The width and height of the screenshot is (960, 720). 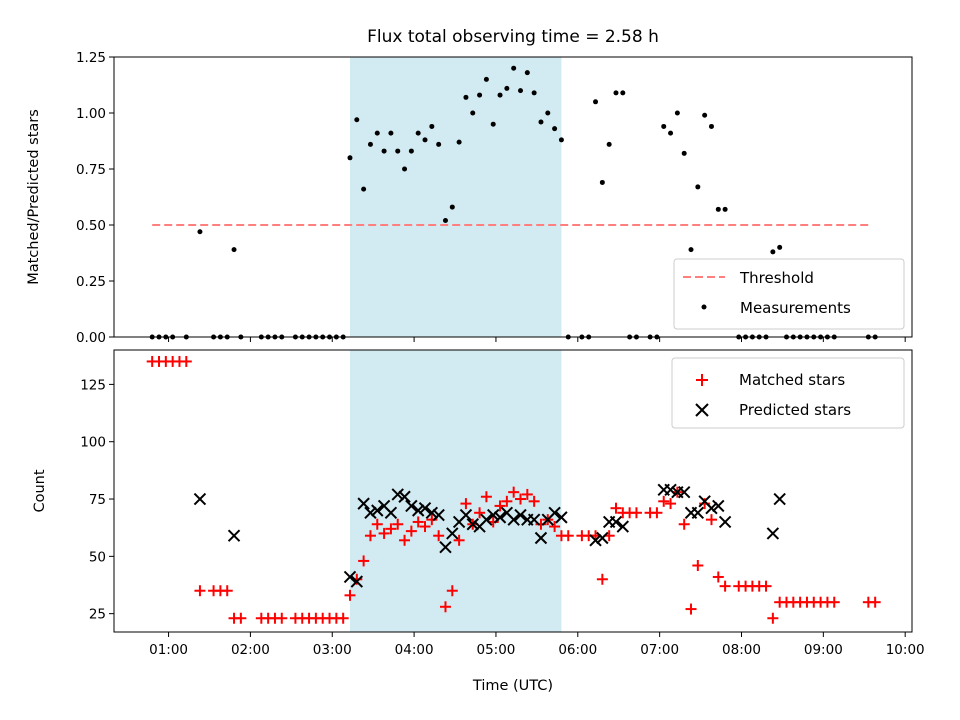 What do you see at coordinates (97, 615) in the screenshot?
I see `bottom-y-tick-label: 25` at bounding box center [97, 615].